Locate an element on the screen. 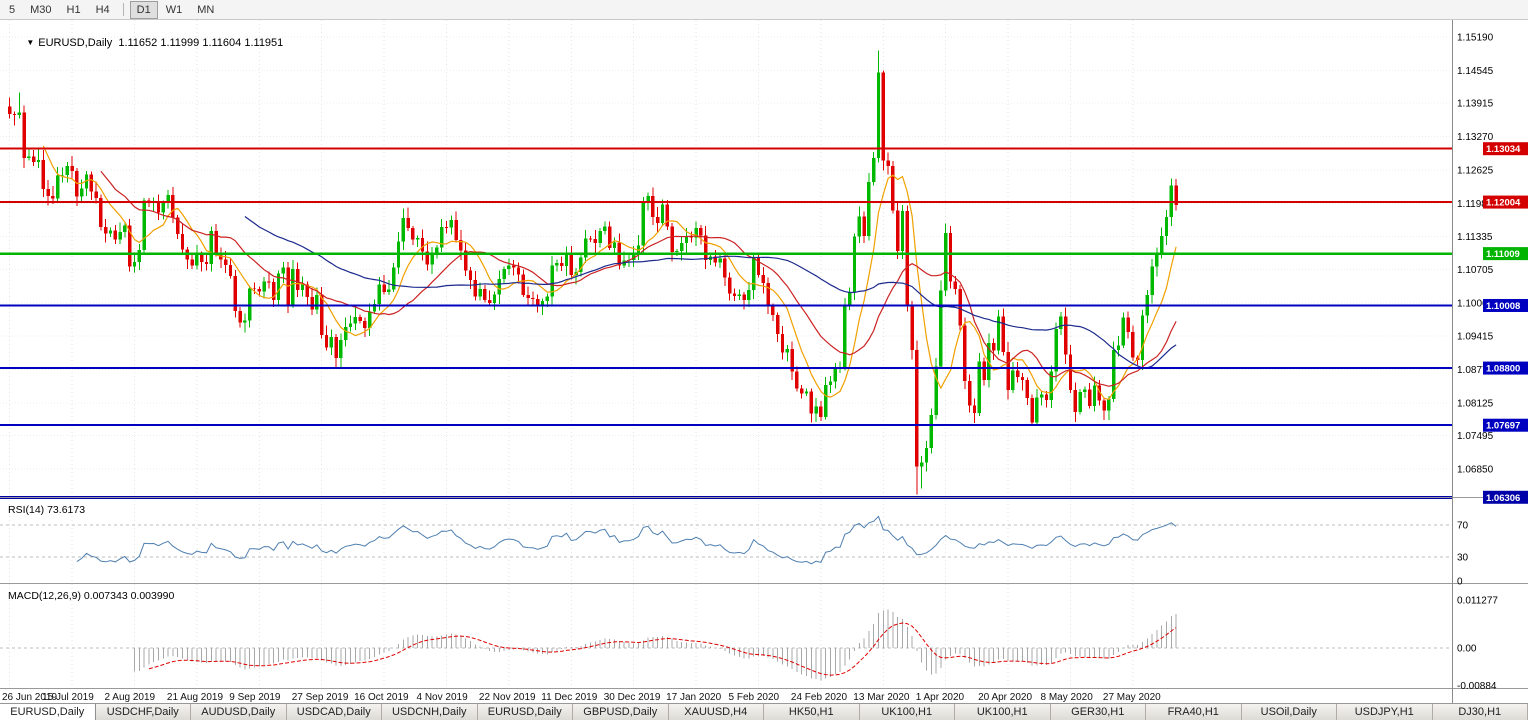 Image resolution: width=1528 pixels, height=720 pixels. svg-text: 30 Dec 2019 is located at coordinates (632, 697).